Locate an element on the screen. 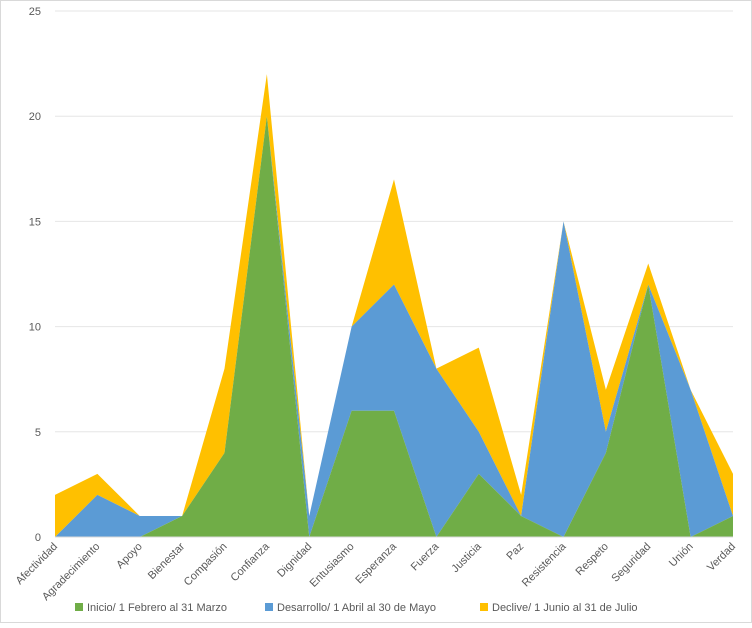 The width and height of the screenshot is (752, 628). legend-label: Inicio/ 1 Febrero al 31 Marzo is located at coordinates (157, 608).